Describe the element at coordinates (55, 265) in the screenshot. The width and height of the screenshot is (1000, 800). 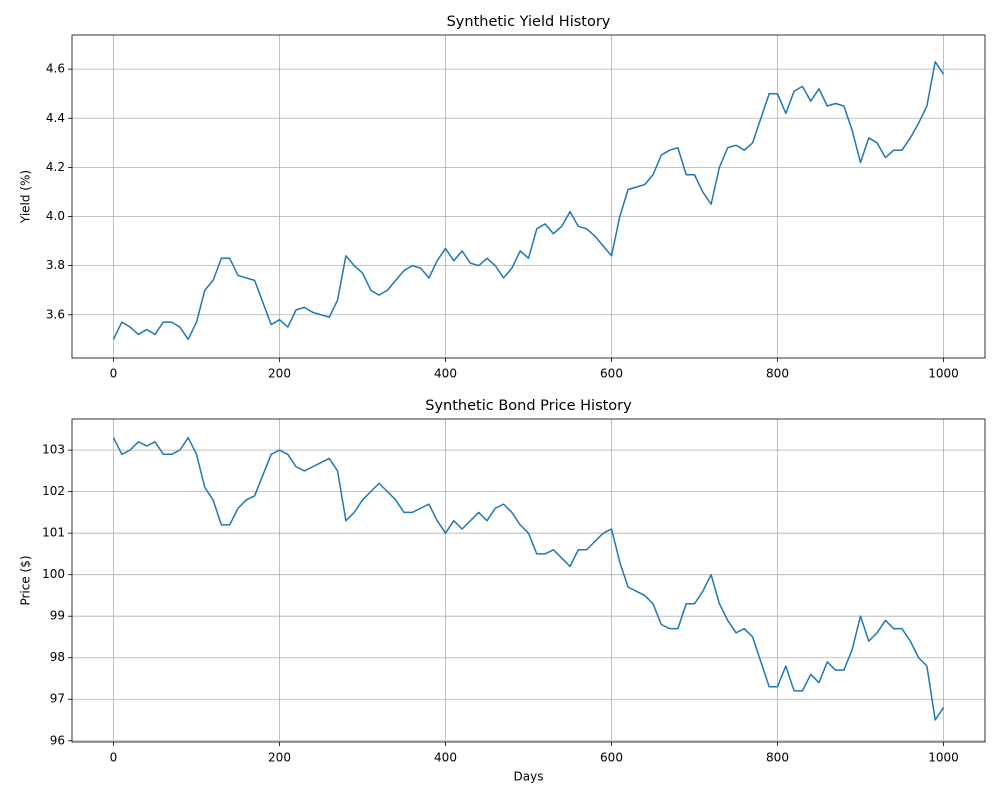
I see `y-tick-label: 3.8` at that location.